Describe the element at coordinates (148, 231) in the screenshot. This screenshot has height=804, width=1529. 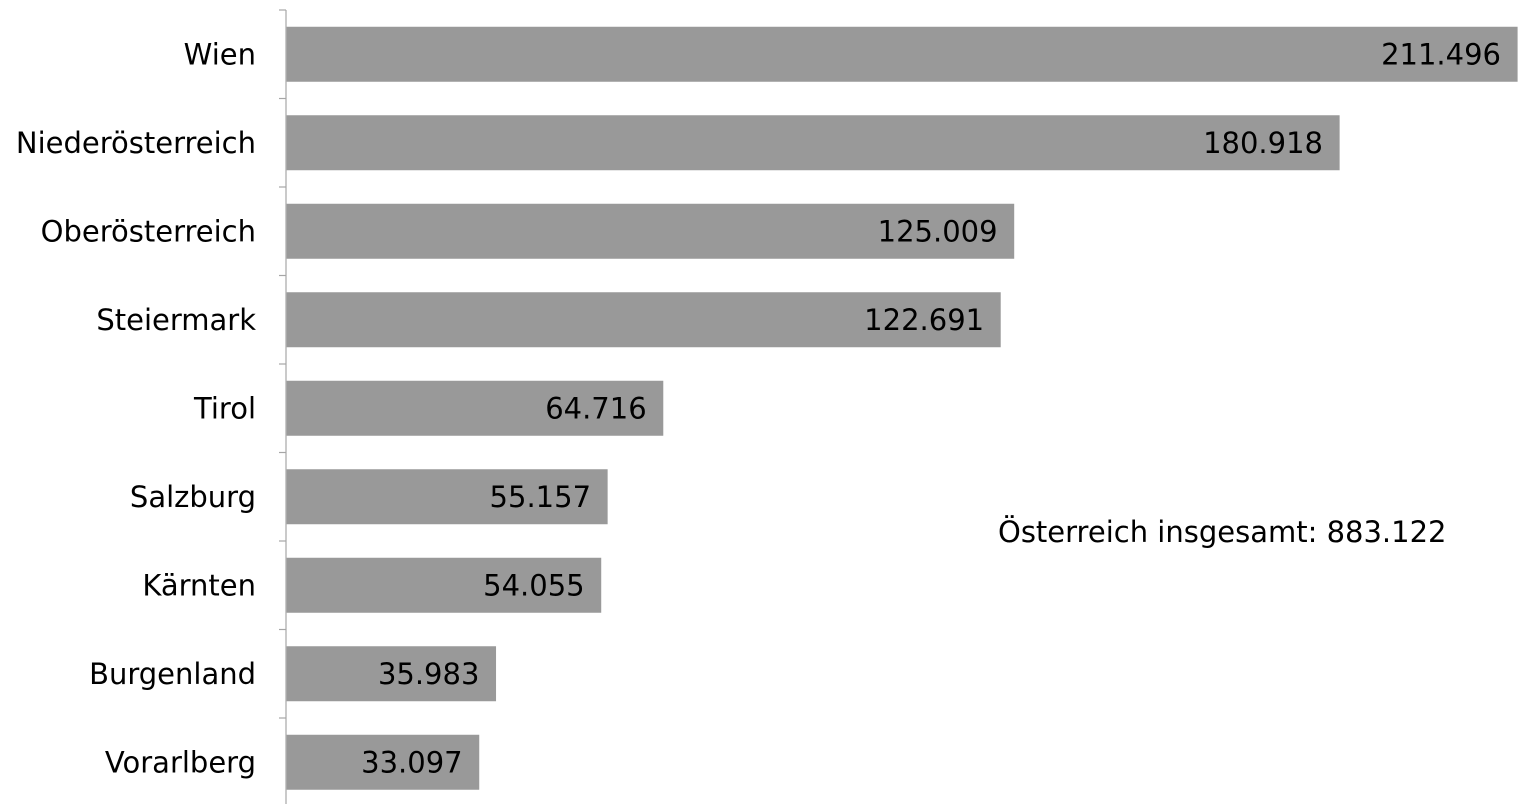
I see `category-label: Oberösterreich` at that location.